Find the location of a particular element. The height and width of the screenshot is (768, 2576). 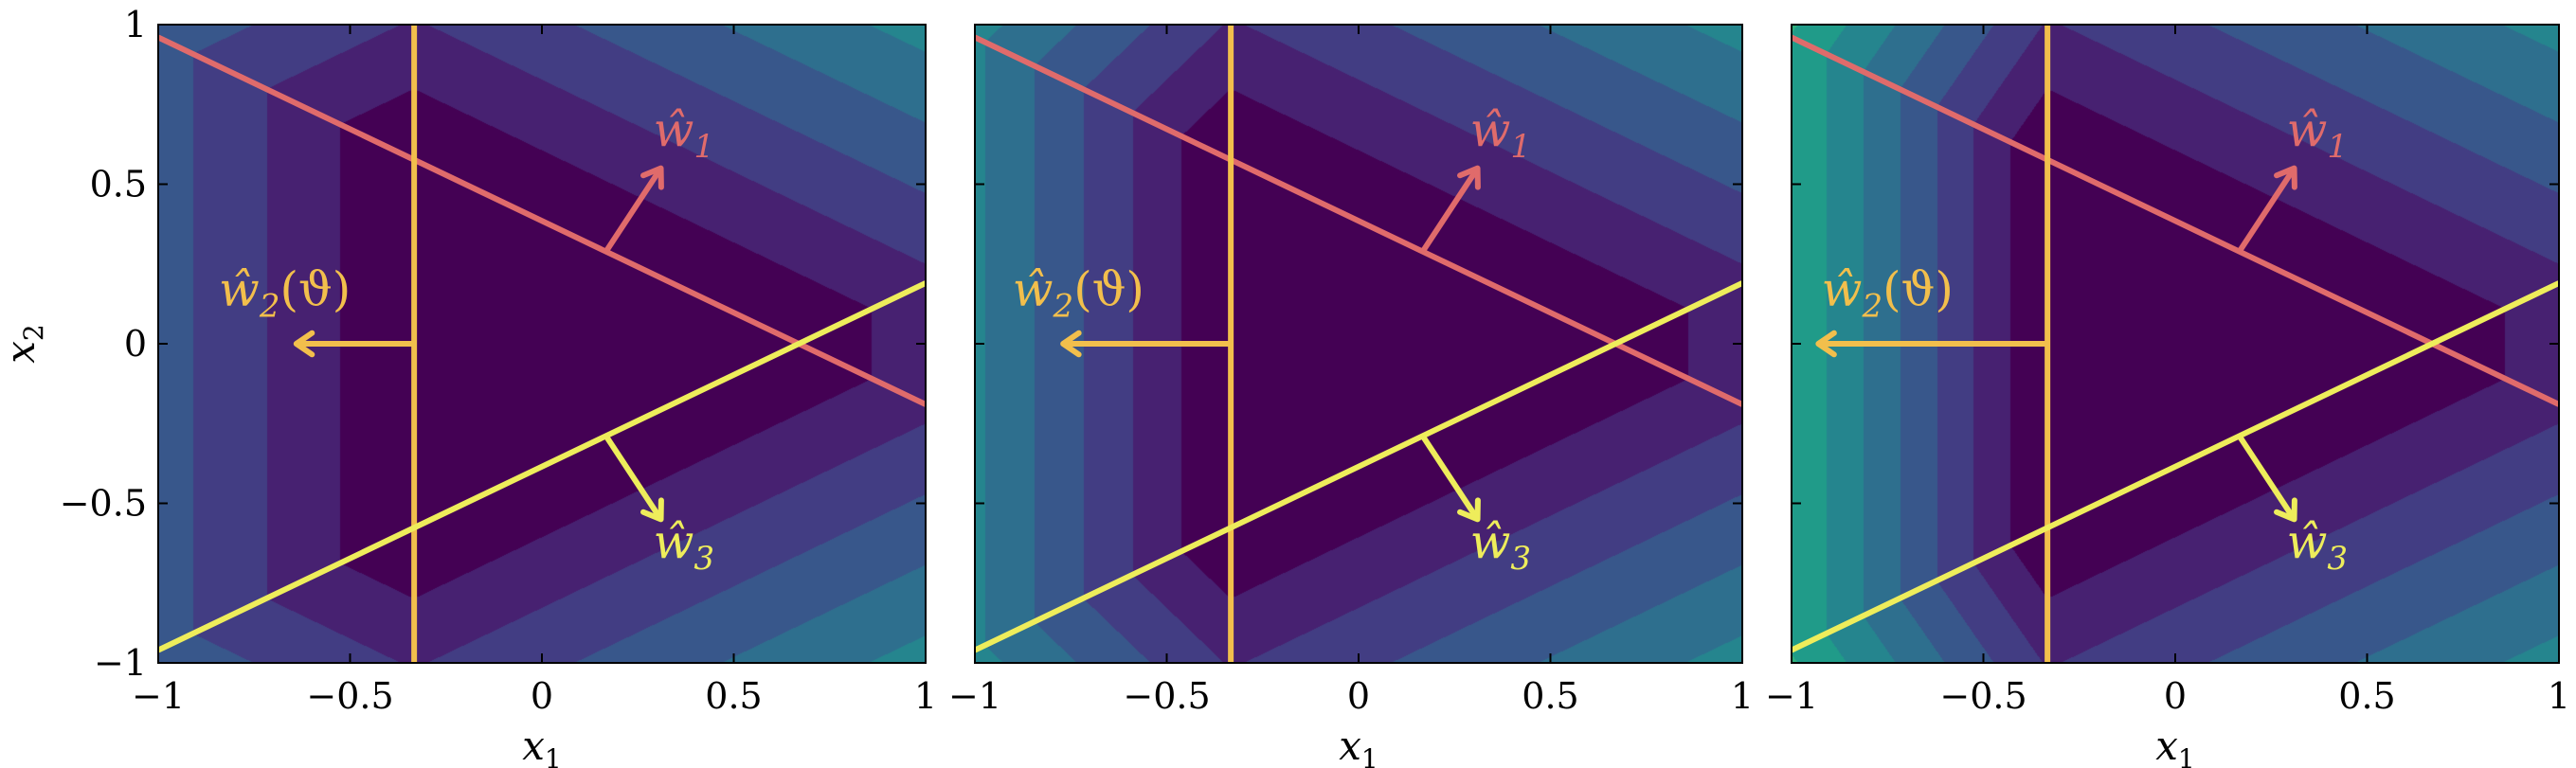

y-tick-label: 0 is located at coordinates (135, 344).